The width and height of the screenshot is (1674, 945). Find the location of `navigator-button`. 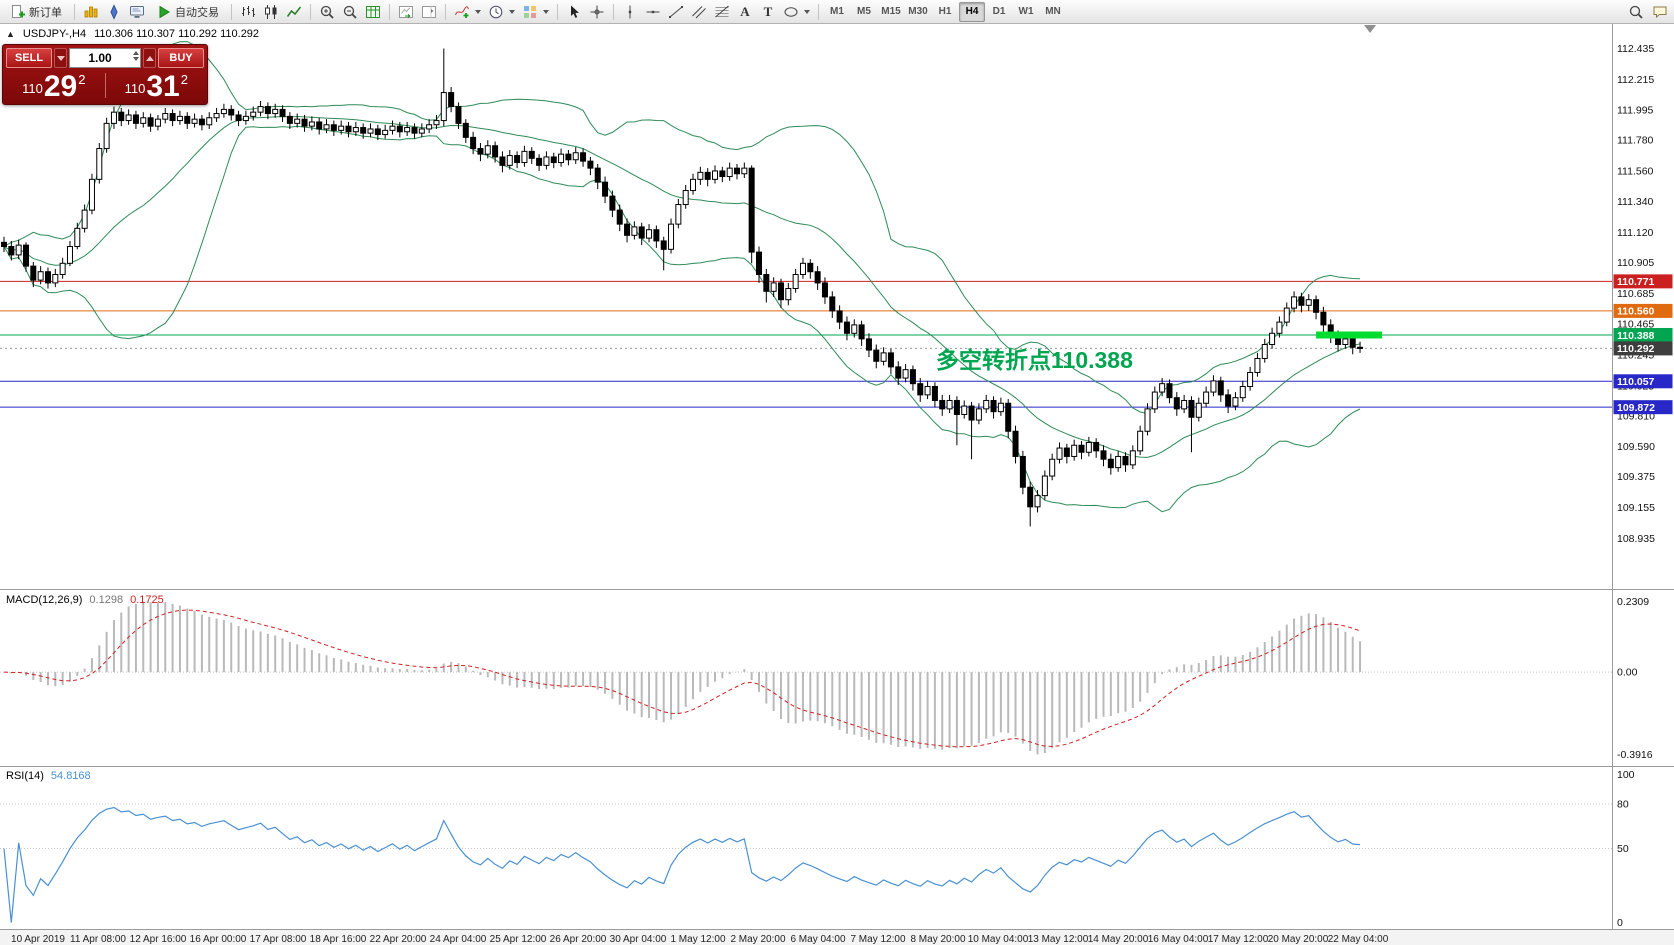

navigator-button is located at coordinates (114, 12).